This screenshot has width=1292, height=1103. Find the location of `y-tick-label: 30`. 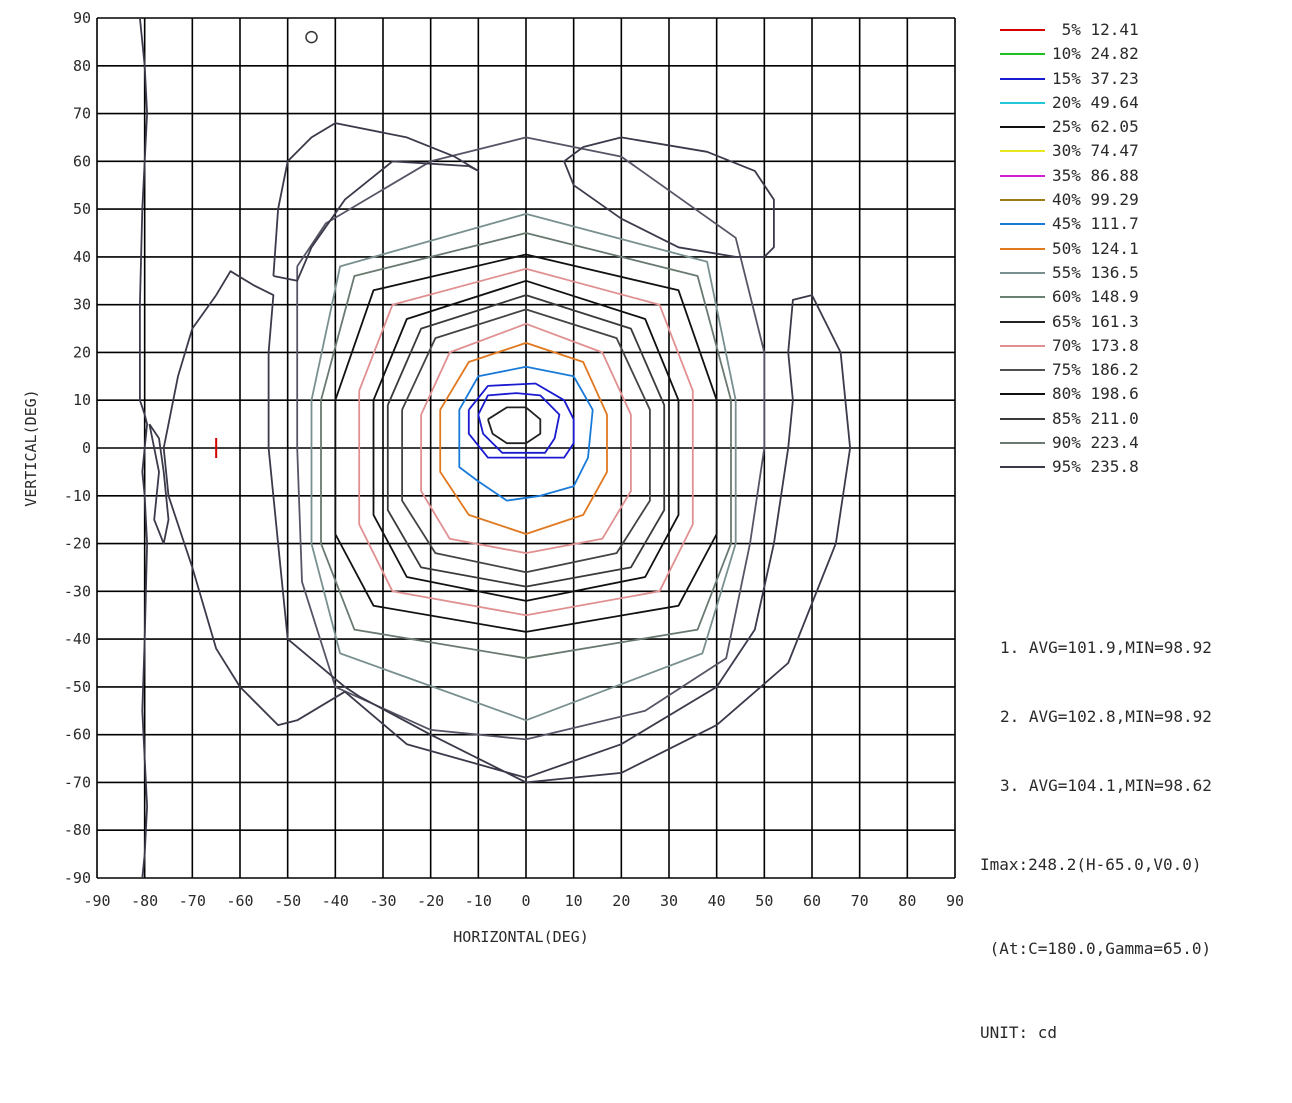

y-tick-label: 30 is located at coordinates (82, 305).